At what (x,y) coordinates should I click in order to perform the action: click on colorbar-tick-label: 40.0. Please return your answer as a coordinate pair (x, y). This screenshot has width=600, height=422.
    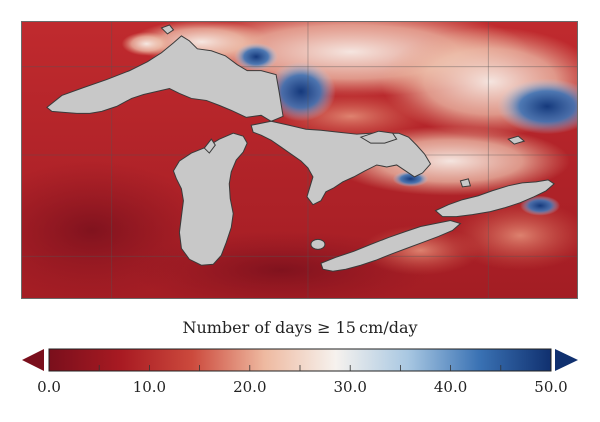
    Looking at the image, I should click on (450, 387).